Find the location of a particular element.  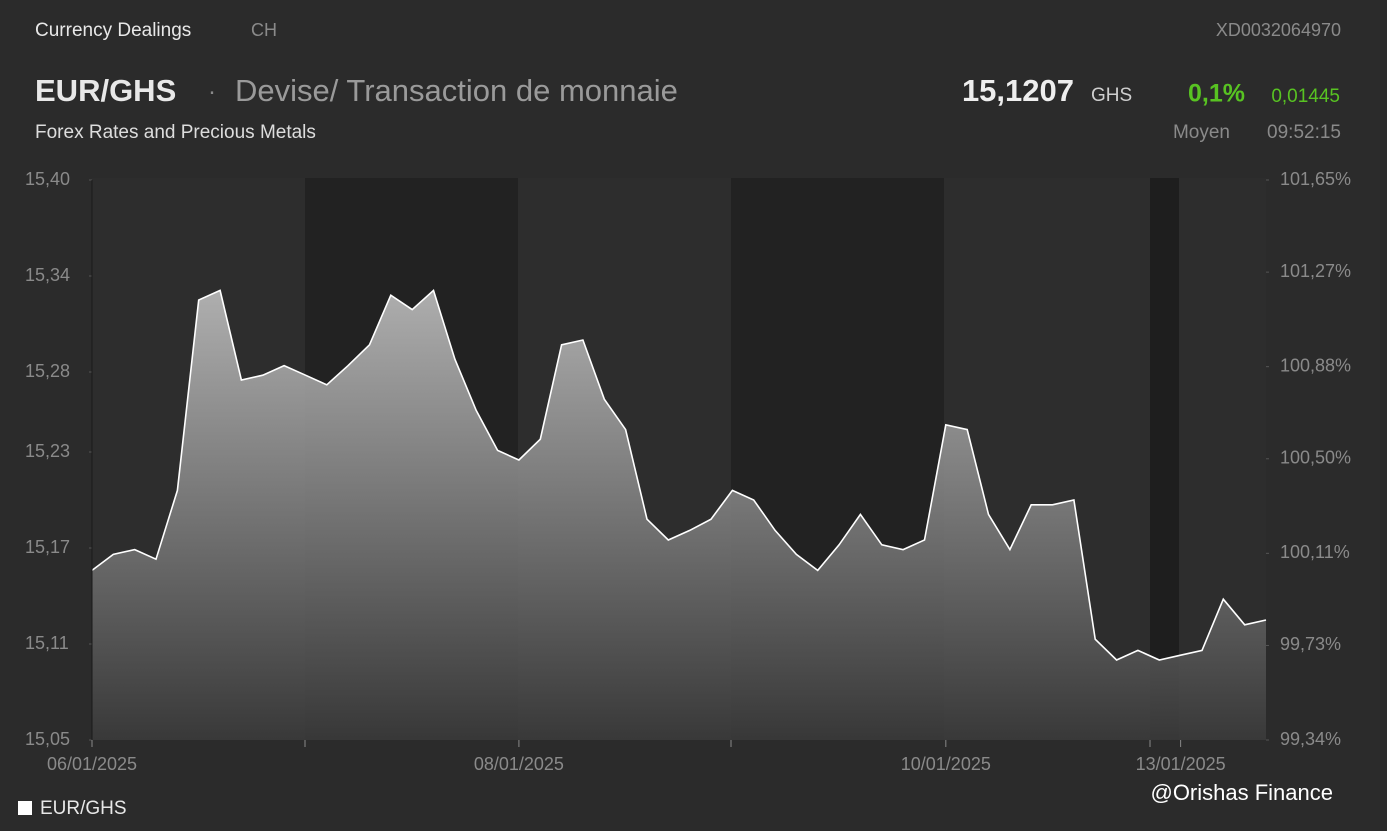

pair: EUR/GHS is located at coordinates (105, 90).